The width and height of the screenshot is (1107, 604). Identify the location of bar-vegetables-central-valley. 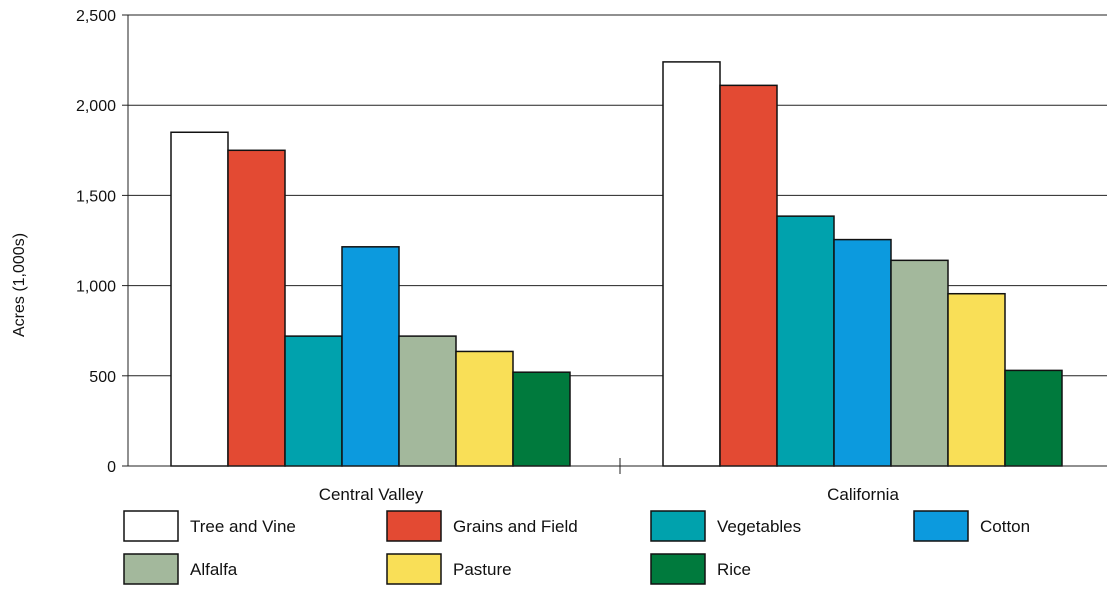
(313, 401).